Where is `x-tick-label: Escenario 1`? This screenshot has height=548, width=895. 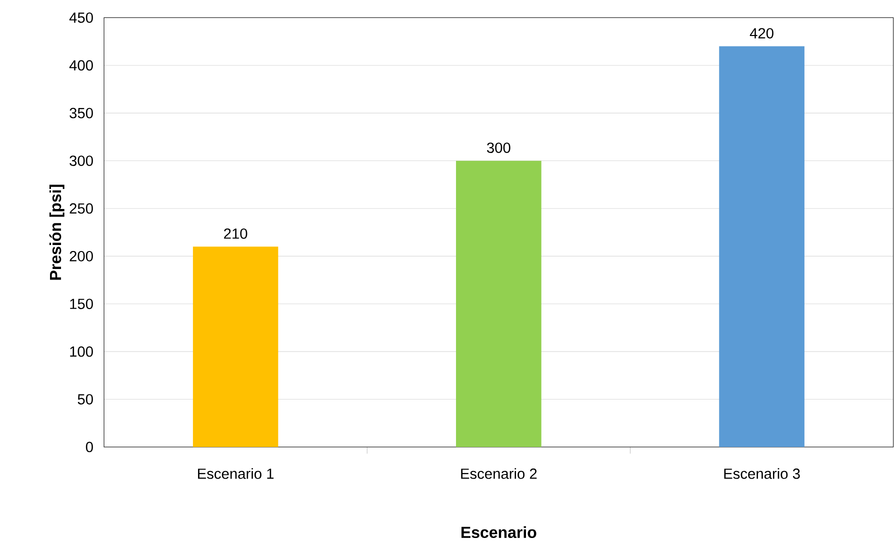 x-tick-label: Escenario 1 is located at coordinates (236, 473).